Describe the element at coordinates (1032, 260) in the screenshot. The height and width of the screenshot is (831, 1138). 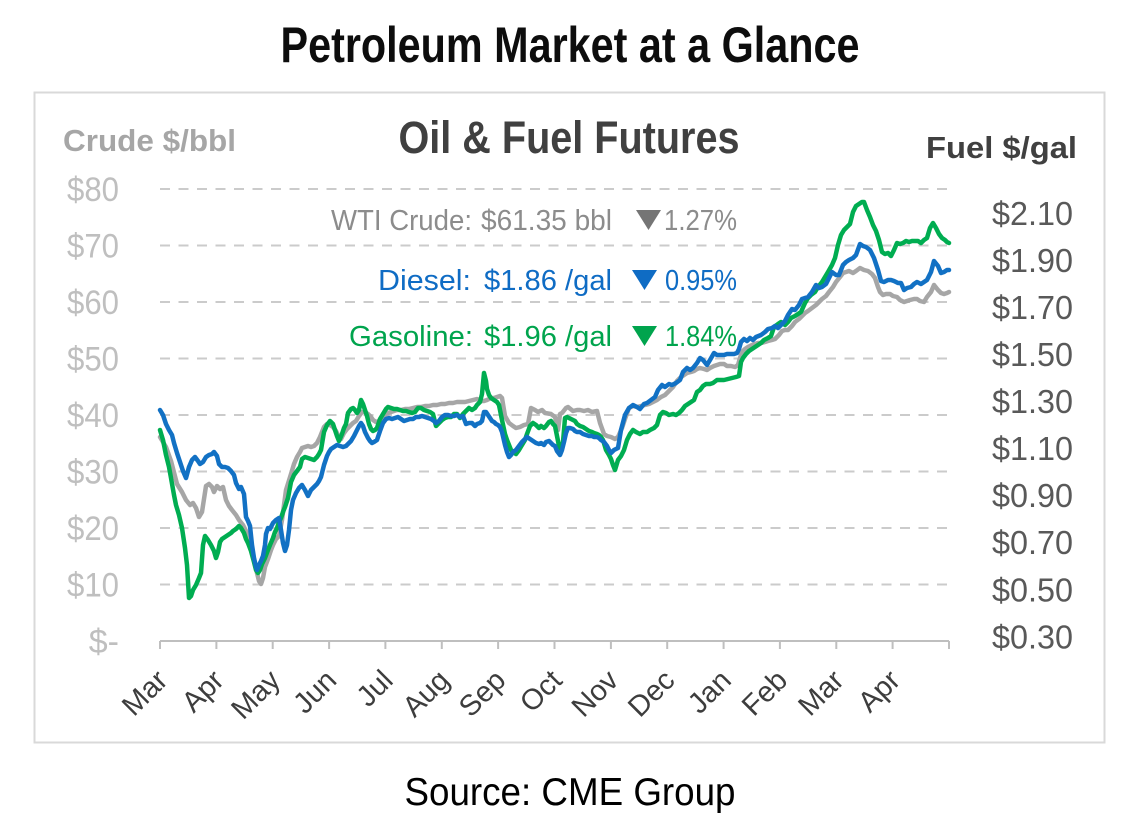
I see `svg-text: $1.90` at that location.